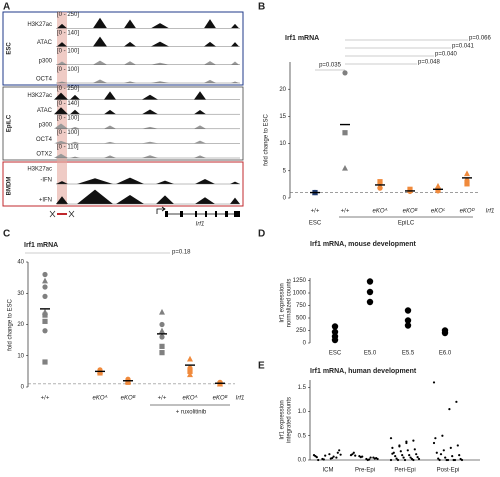 The width and height of the screenshot is (500, 477). What do you see at coordinates (370, 354) in the screenshot?
I see `x-tick-label: E5.0` at bounding box center [370, 354].